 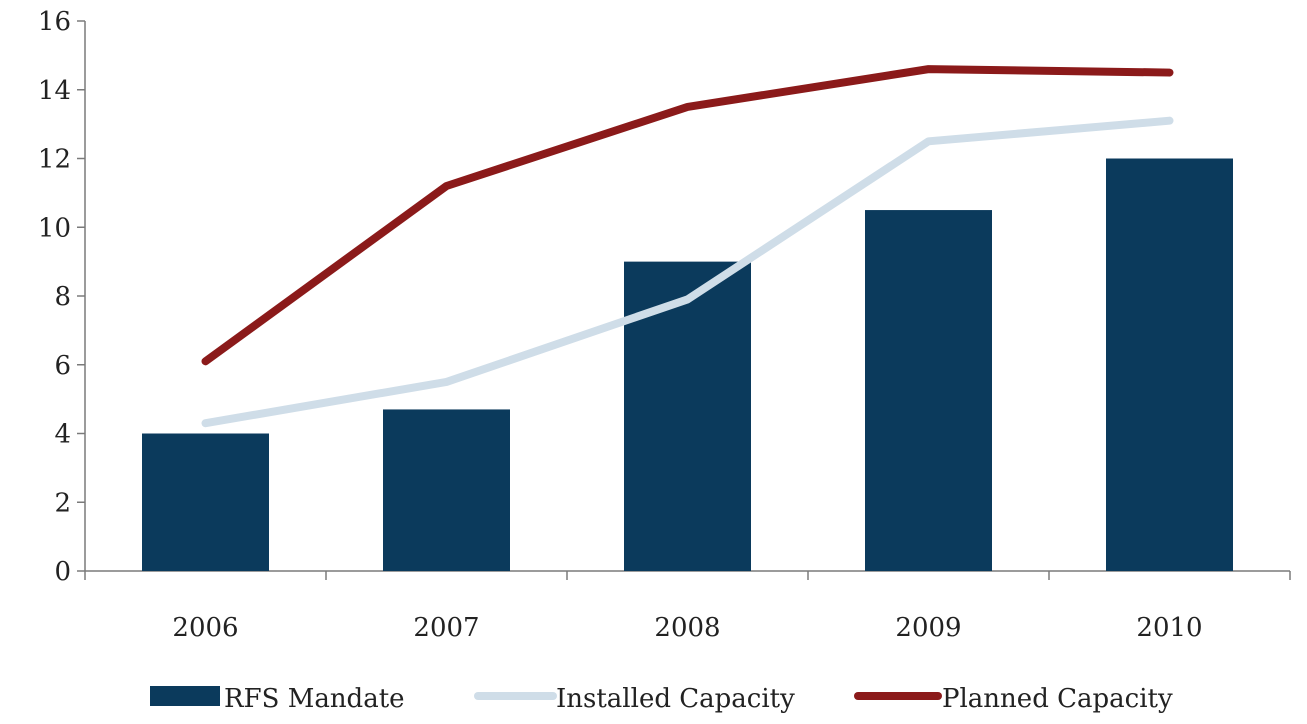 I want to click on x-tick-label: 2007, so click(x=446, y=628).